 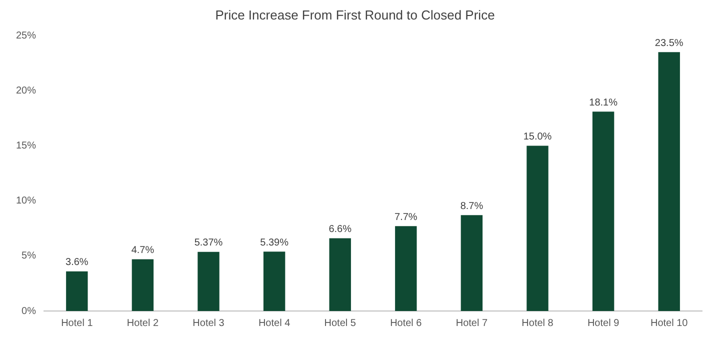 I want to click on data-label: 7.7%, so click(x=406, y=217).